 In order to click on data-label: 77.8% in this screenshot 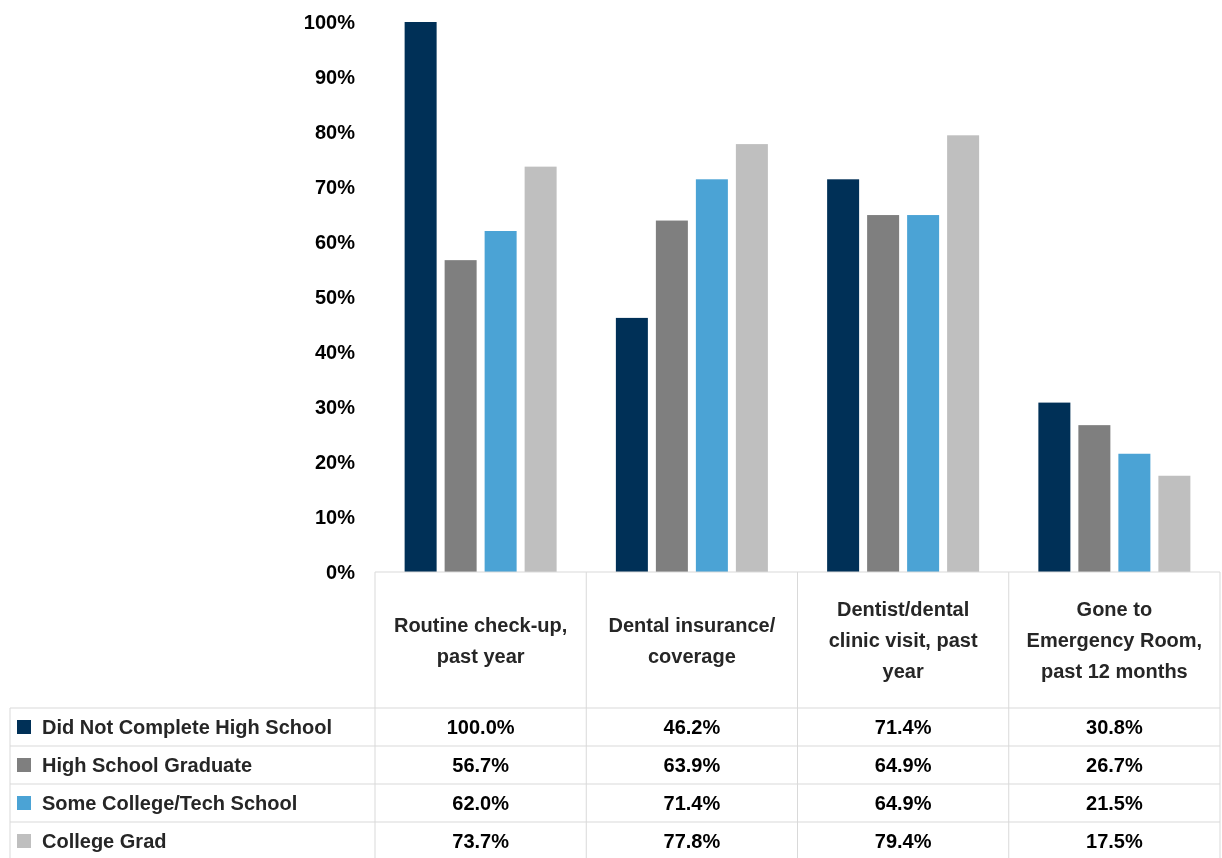, I will do `click(692, 841)`.